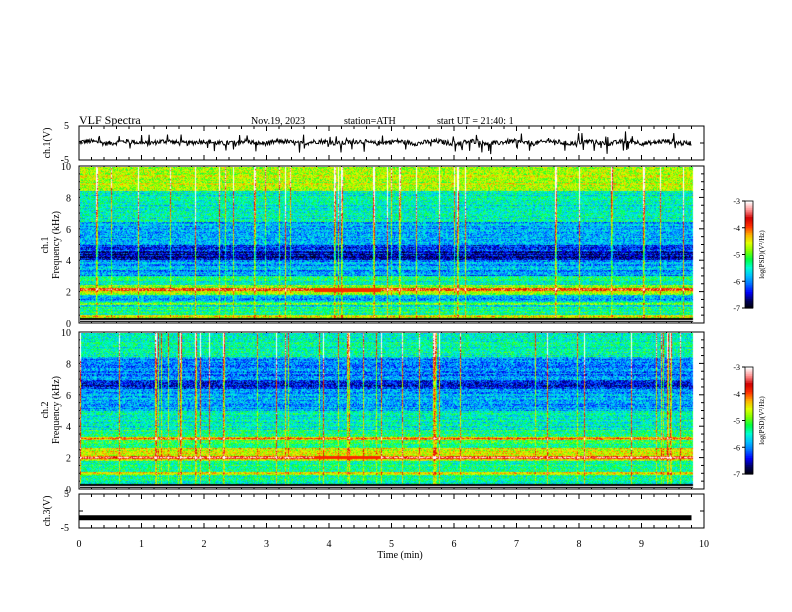  I want to click on ch3-ylabel: ch.3(V), so click(47, 511).